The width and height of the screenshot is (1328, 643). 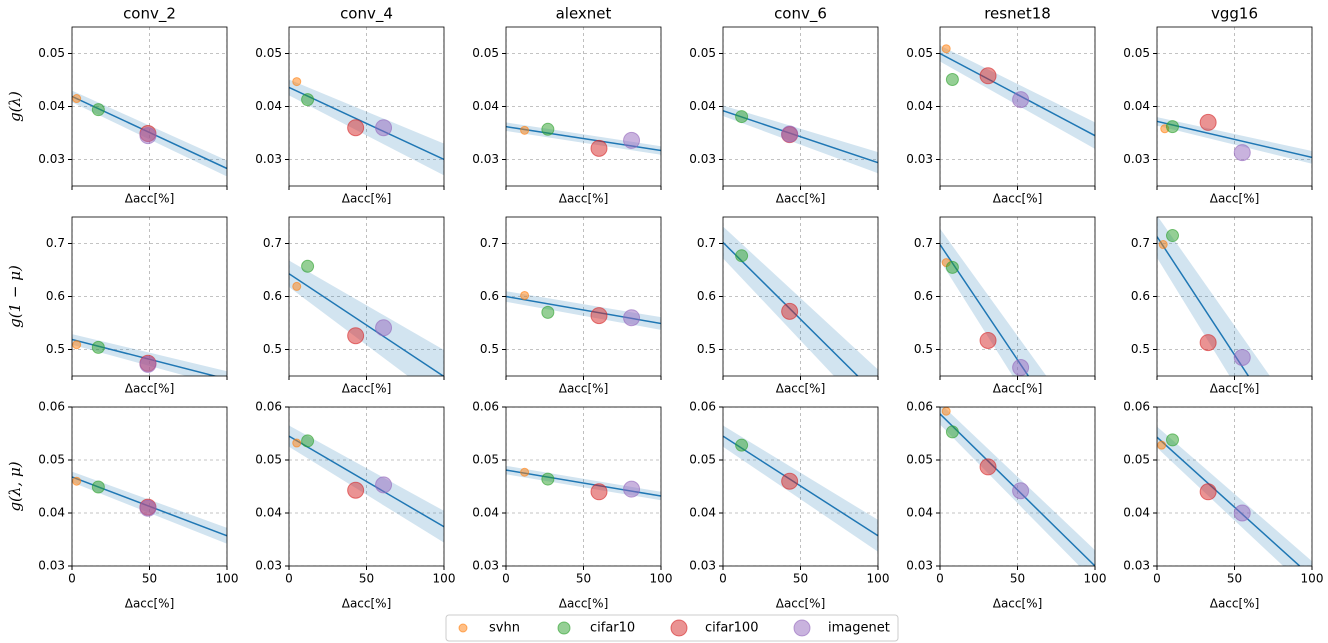 What do you see at coordinates (859, 628) in the screenshot?
I see `legend-label: imagenet` at bounding box center [859, 628].